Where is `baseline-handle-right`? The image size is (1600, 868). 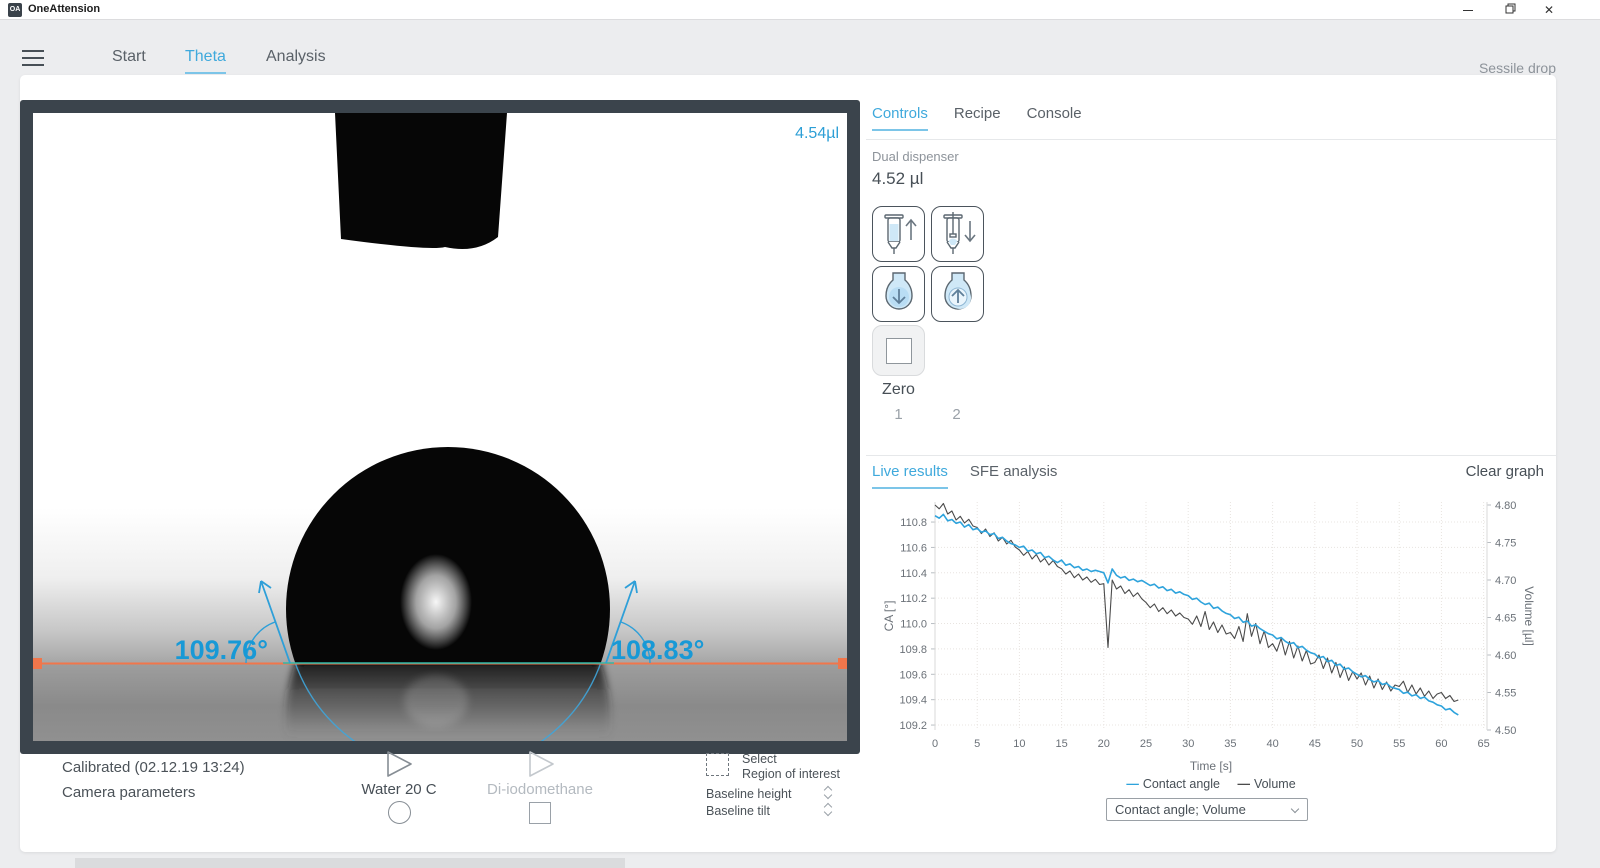
baseline-handle-right is located at coordinates (842, 663).